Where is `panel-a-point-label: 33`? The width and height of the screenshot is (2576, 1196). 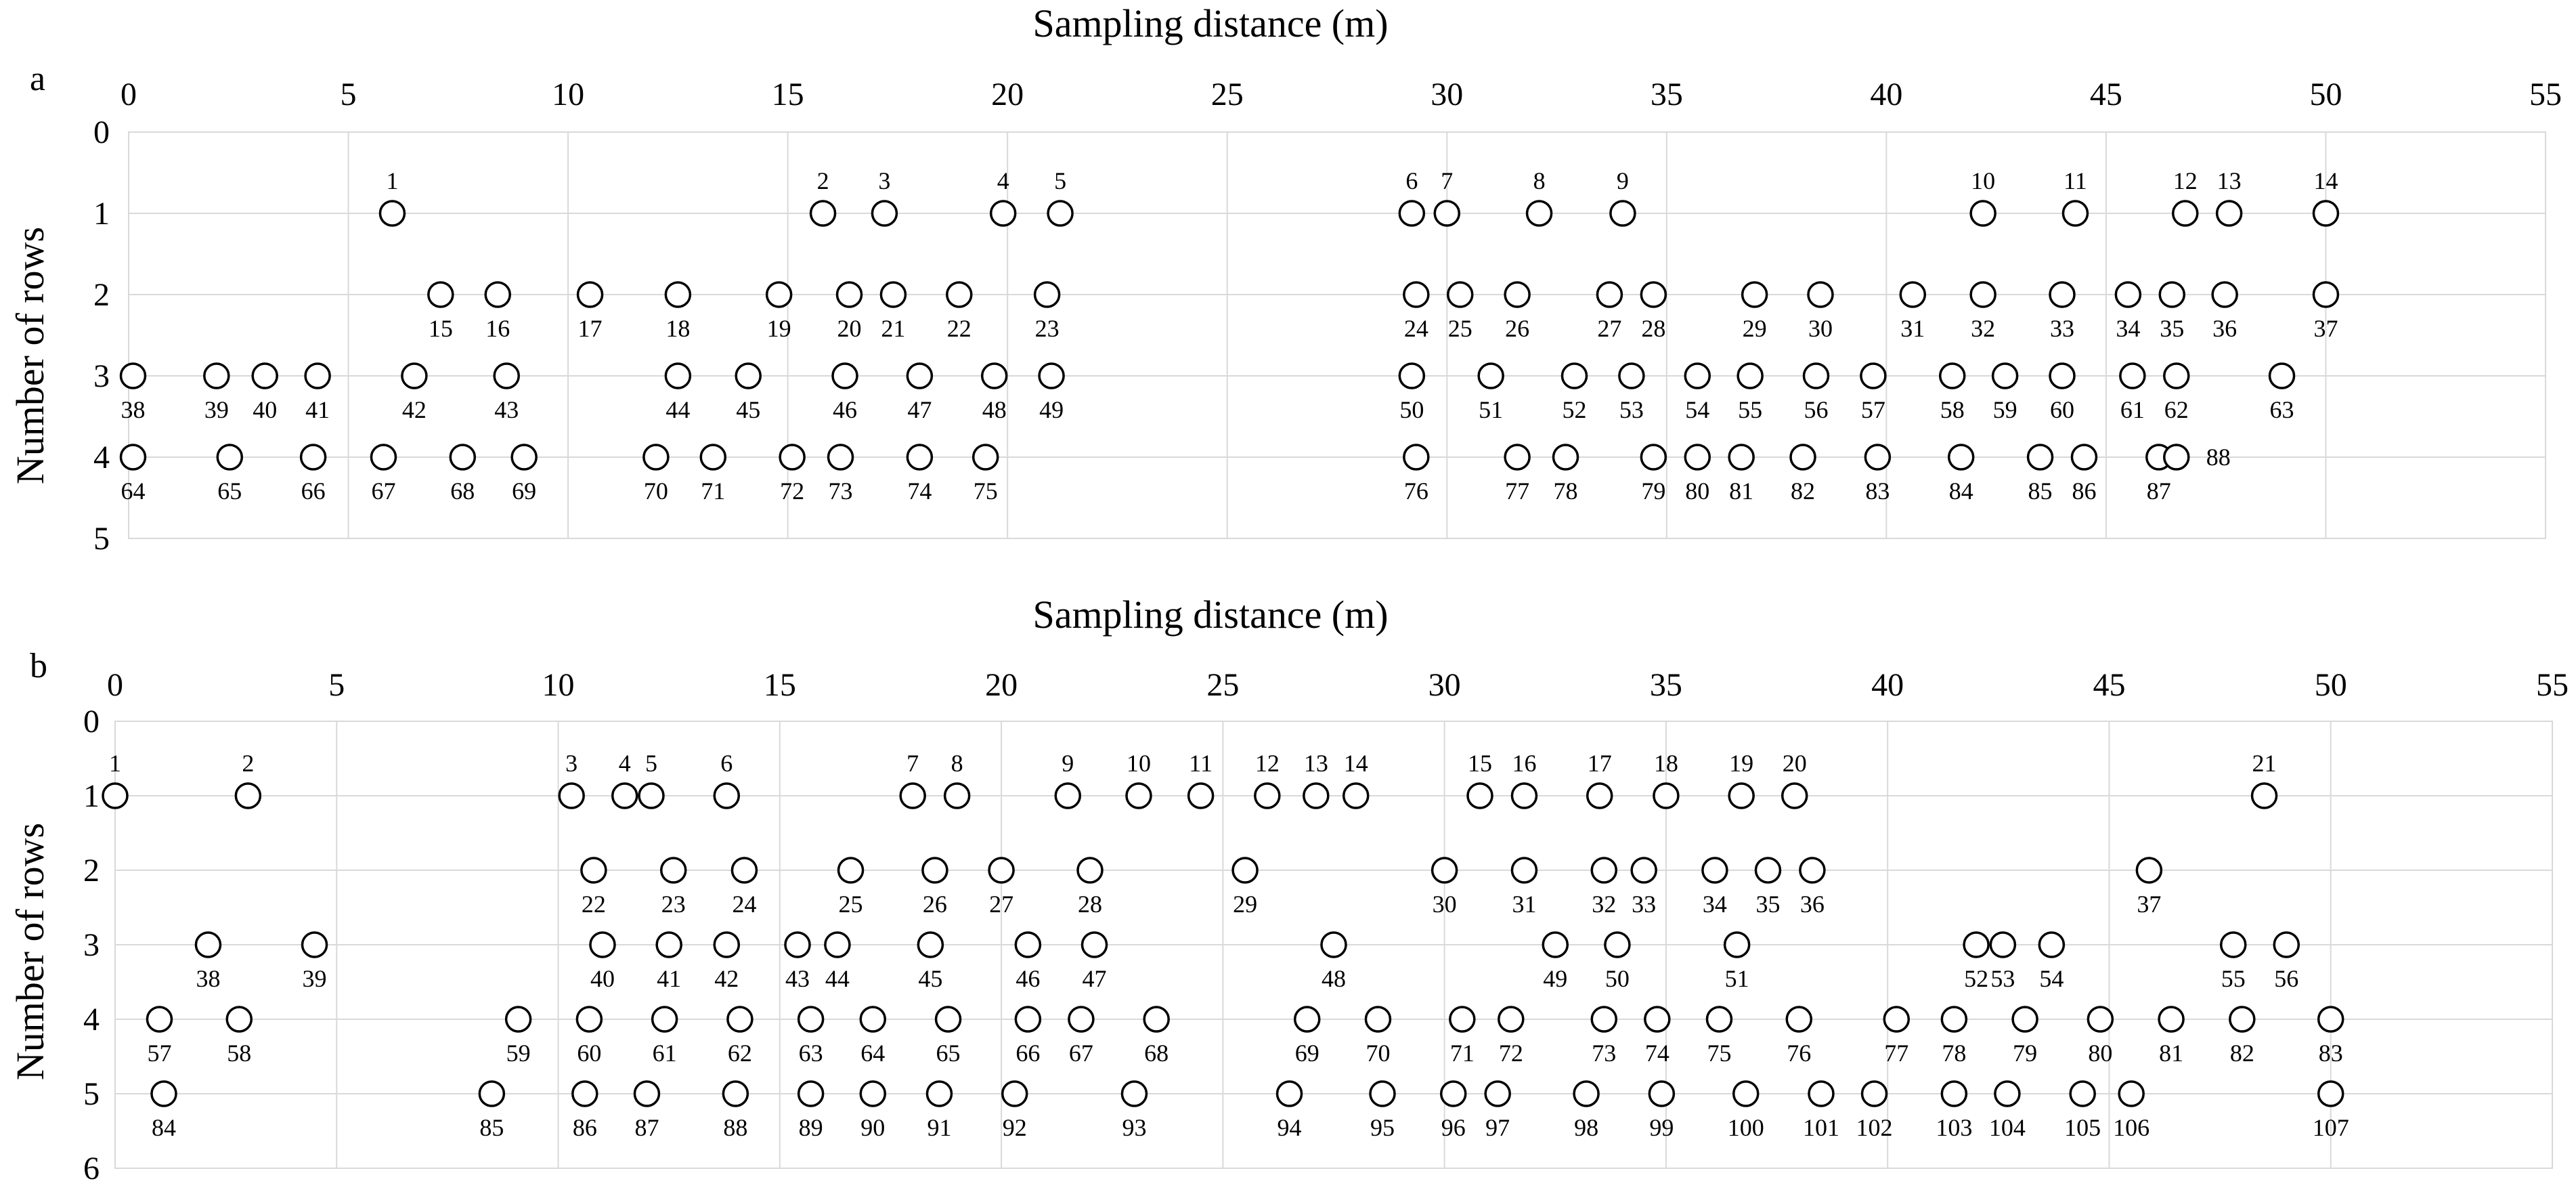 panel-a-point-label: 33 is located at coordinates (2062, 328).